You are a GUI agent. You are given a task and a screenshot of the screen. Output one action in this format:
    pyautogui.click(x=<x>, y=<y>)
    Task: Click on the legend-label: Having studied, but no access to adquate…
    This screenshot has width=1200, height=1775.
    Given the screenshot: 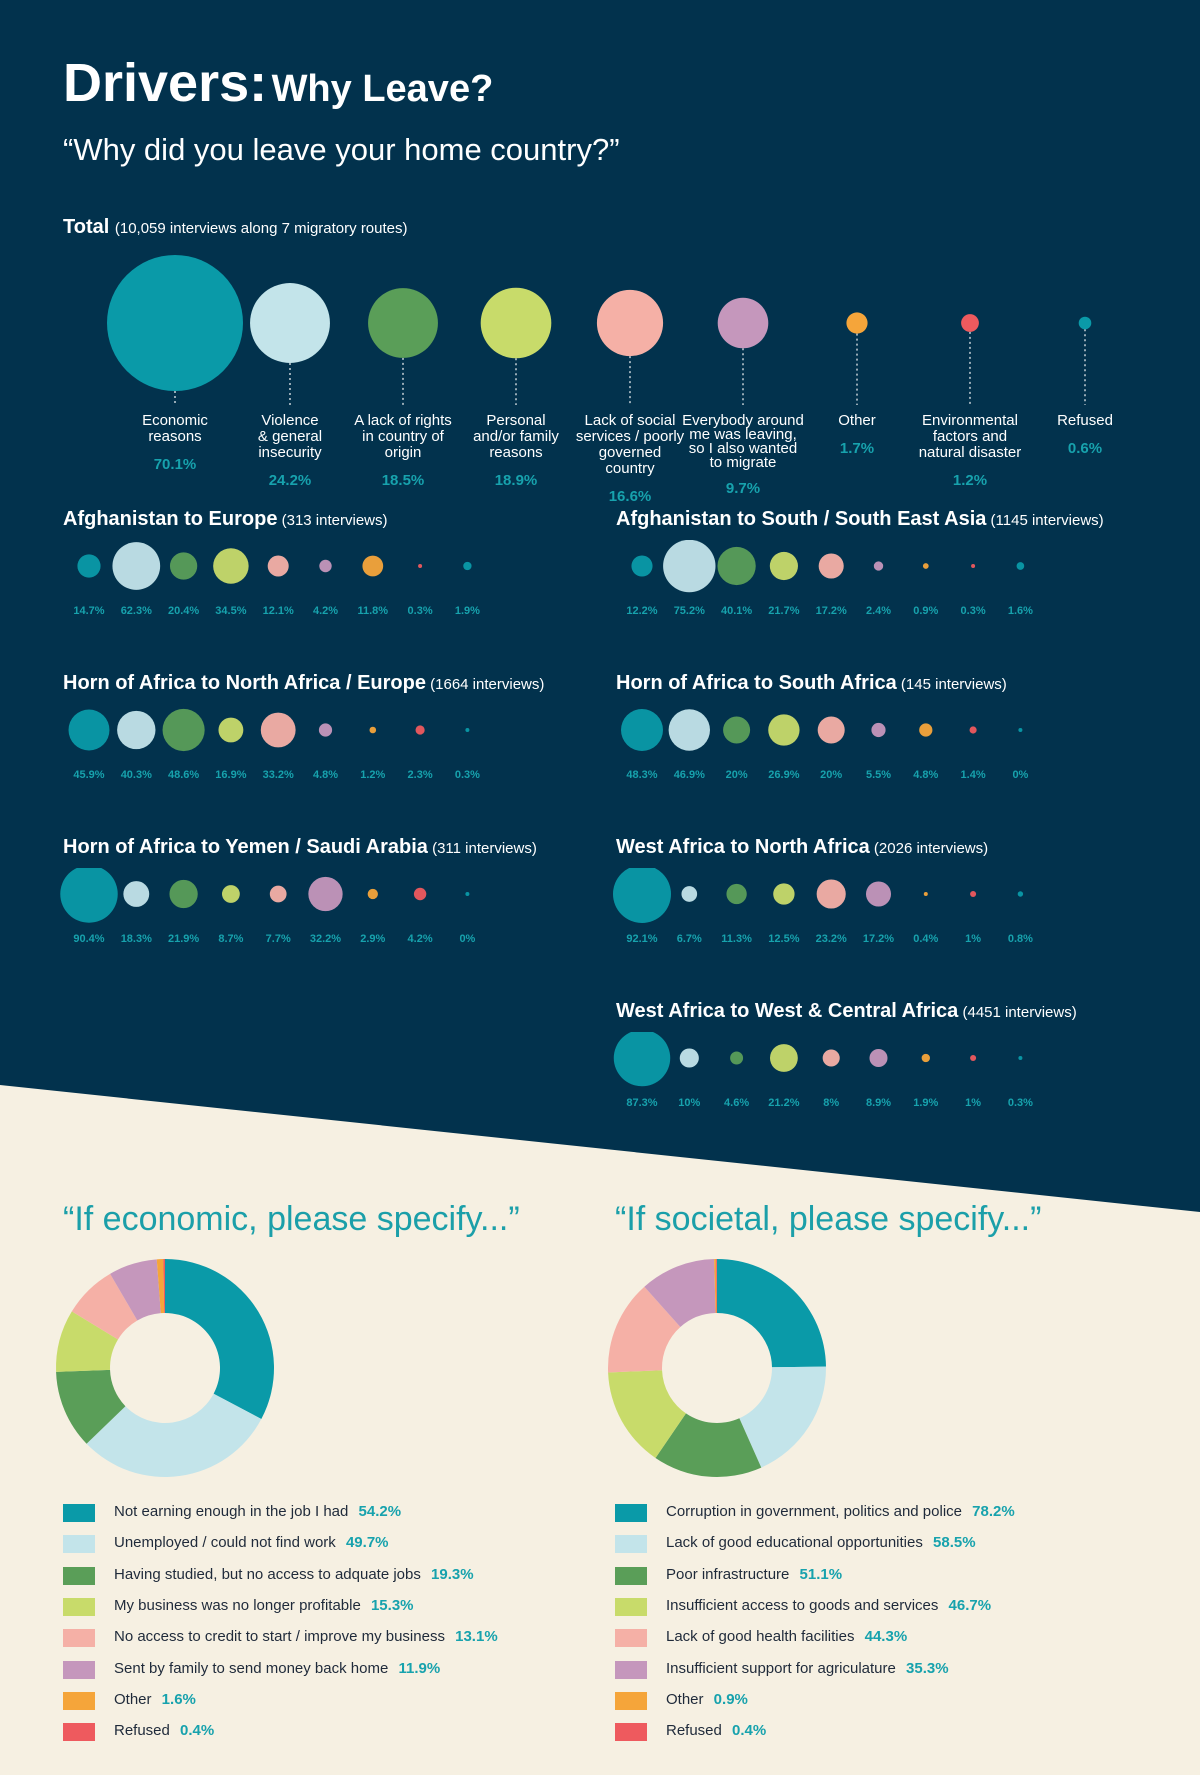 What is the action you would take?
    pyautogui.click(x=294, y=1574)
    